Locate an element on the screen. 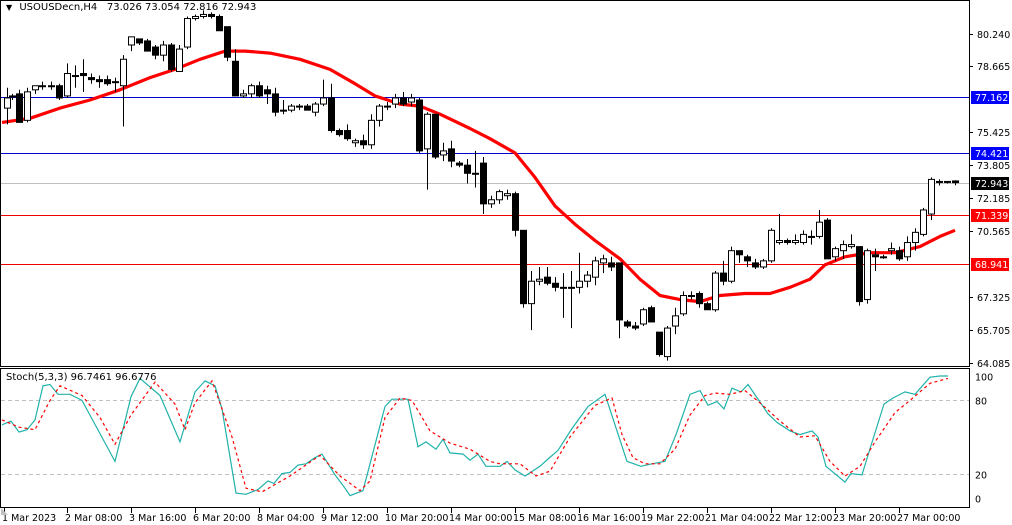 This screenshot has height=525, width=1012. svg-text: 71.339 is located at coordinates (991, 216).